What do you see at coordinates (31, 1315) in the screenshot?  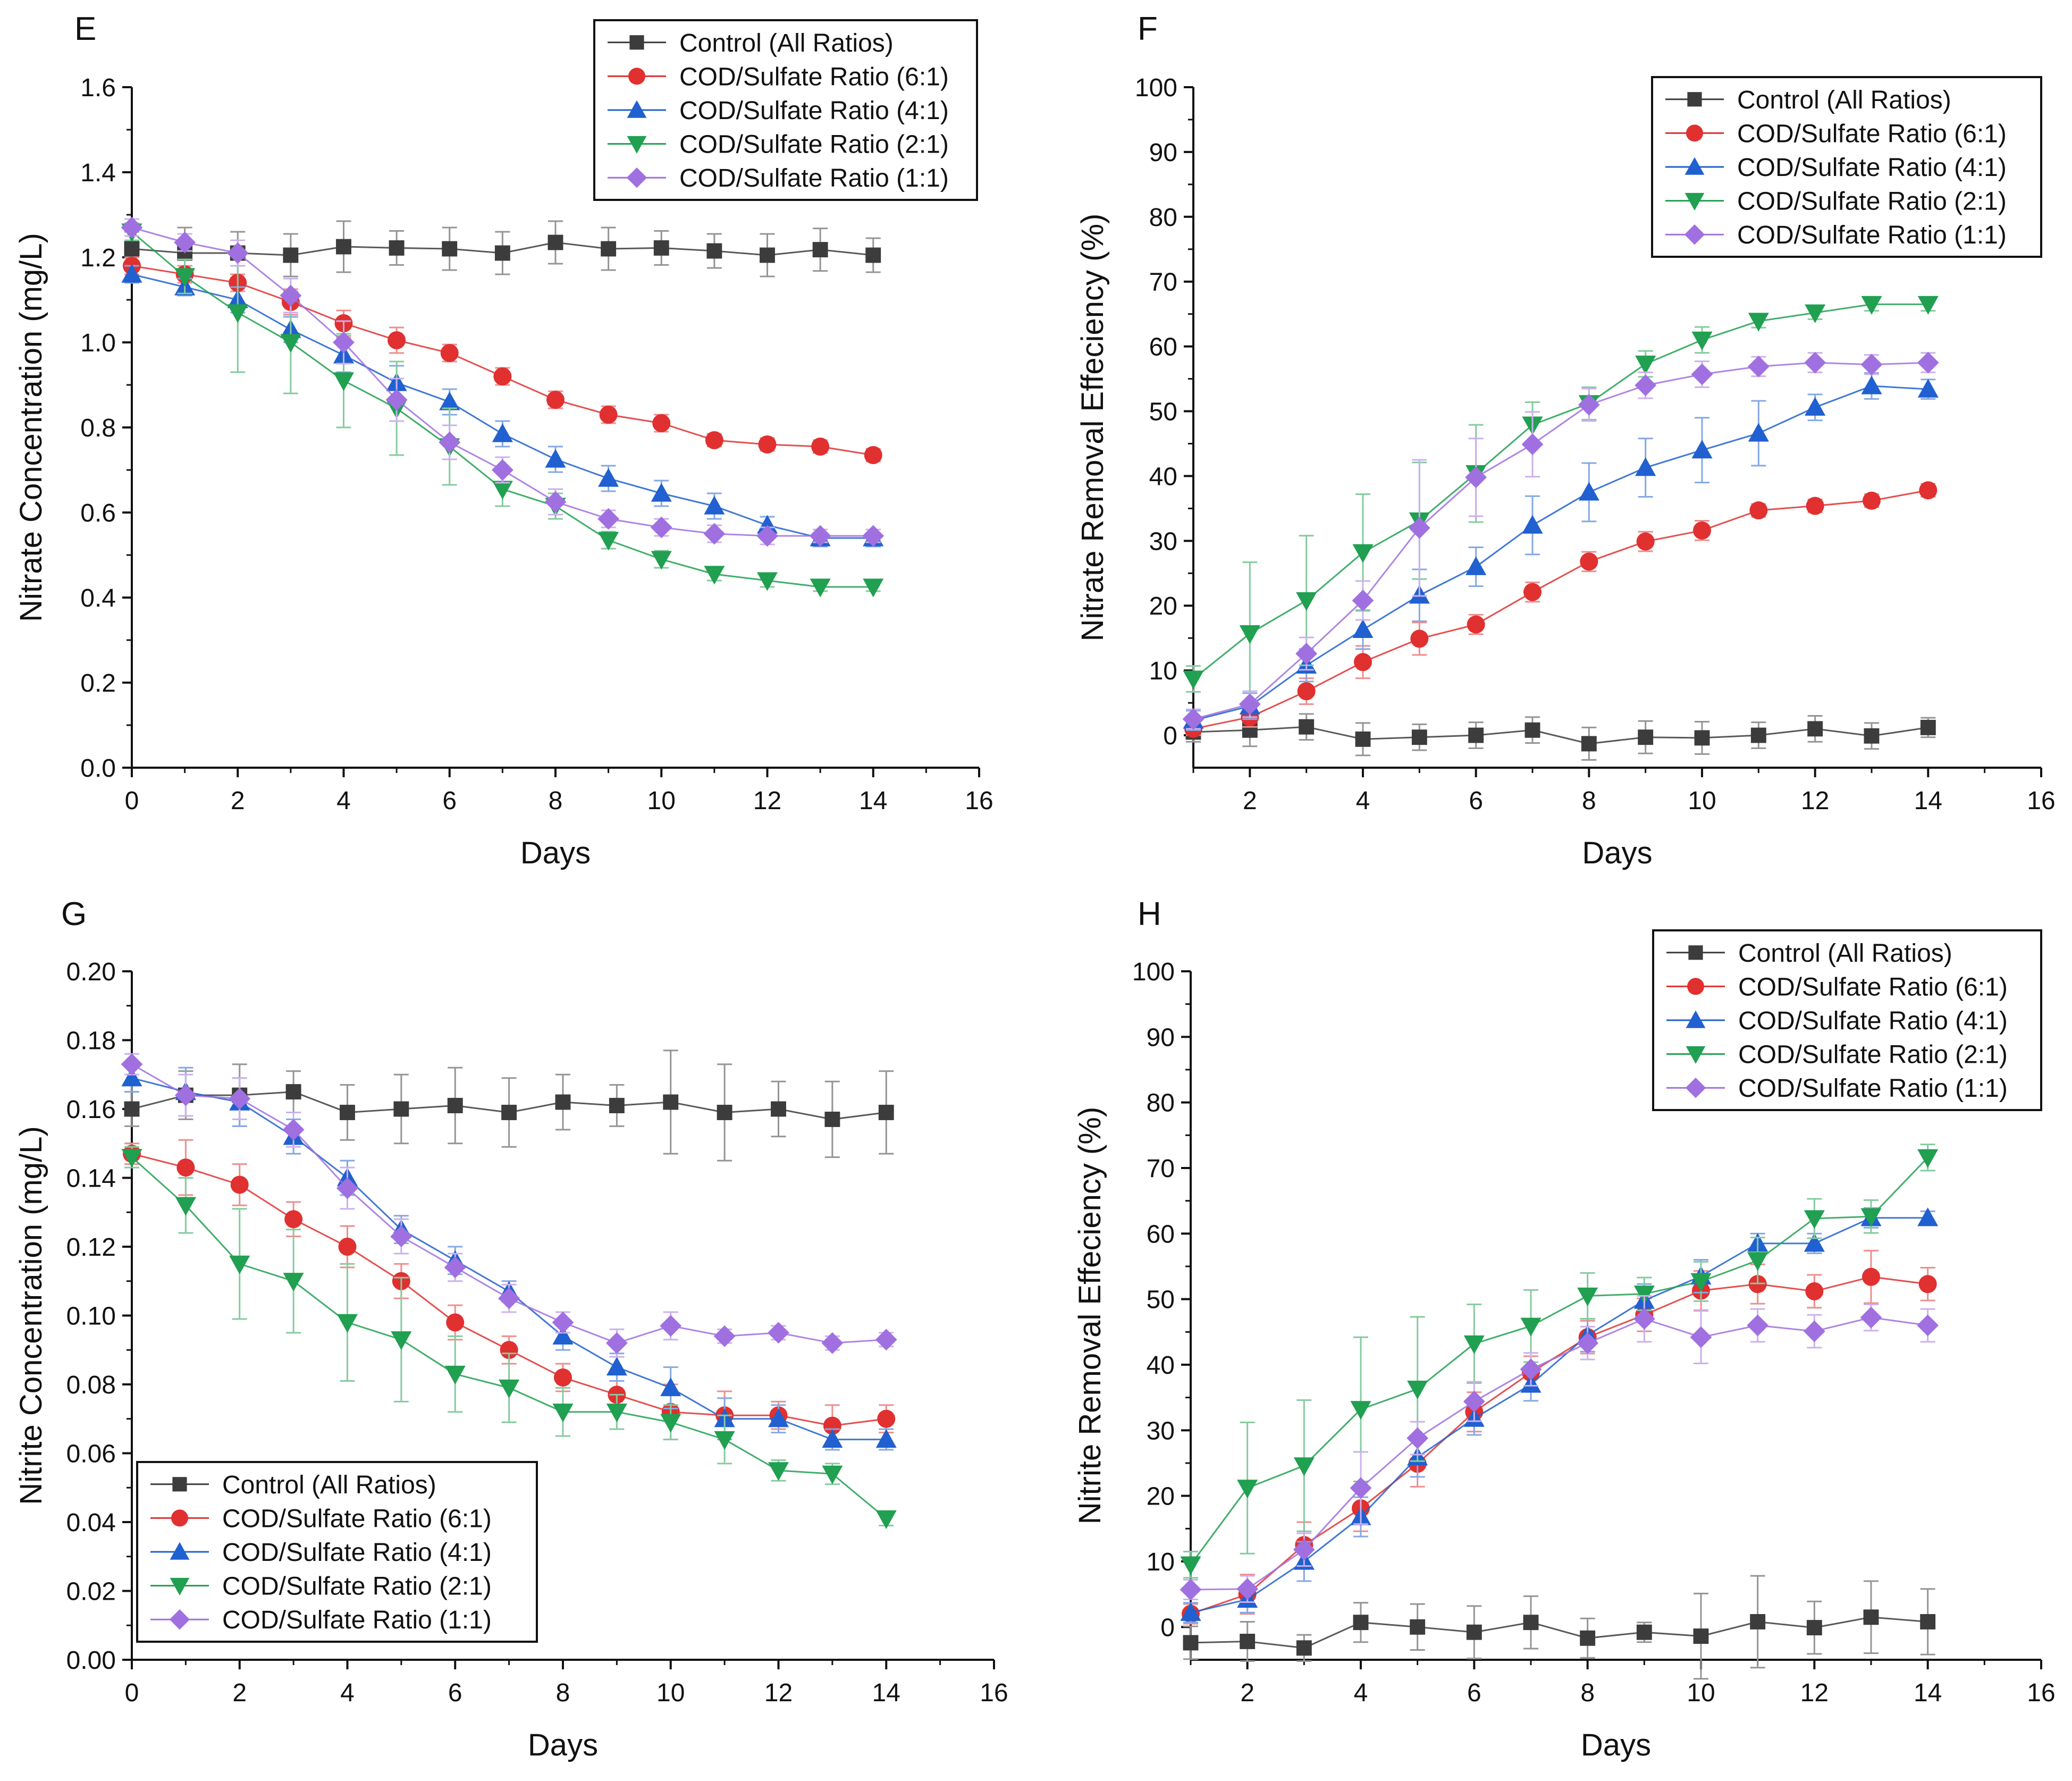 I see `y-axis-title: Nitrite Concentration (mg/L)` at bounding box center [31, 1315].